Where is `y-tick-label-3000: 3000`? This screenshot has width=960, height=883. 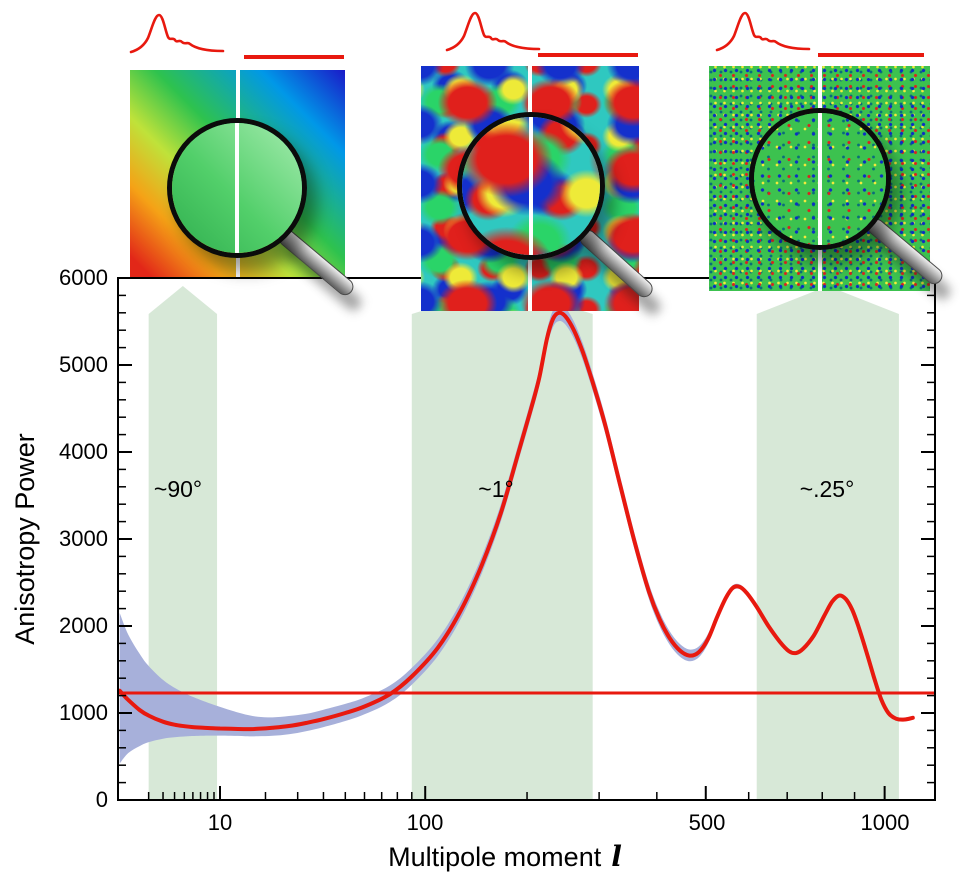 y-tick-label-3000: 3000 is located at coordinates (83, 538).